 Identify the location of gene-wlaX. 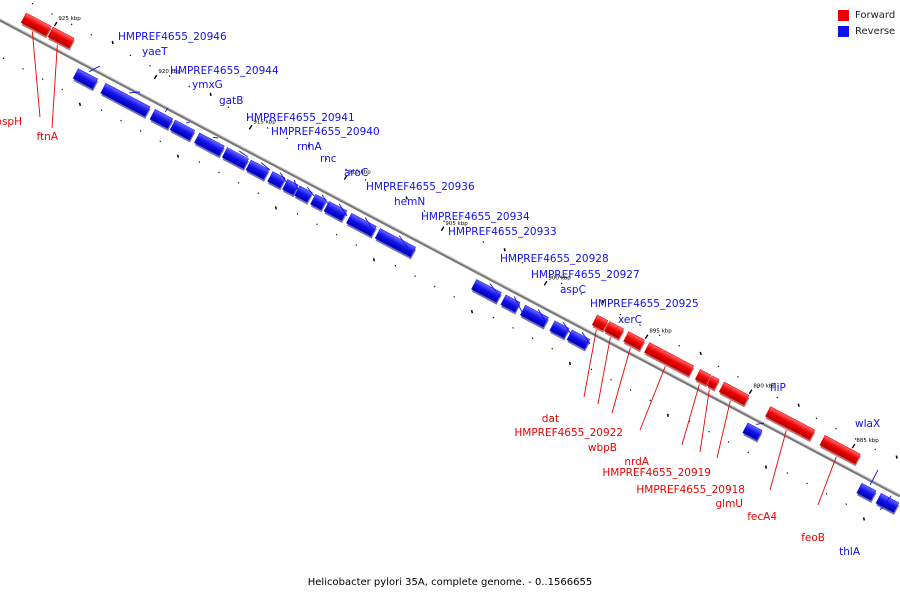
(866, 492).